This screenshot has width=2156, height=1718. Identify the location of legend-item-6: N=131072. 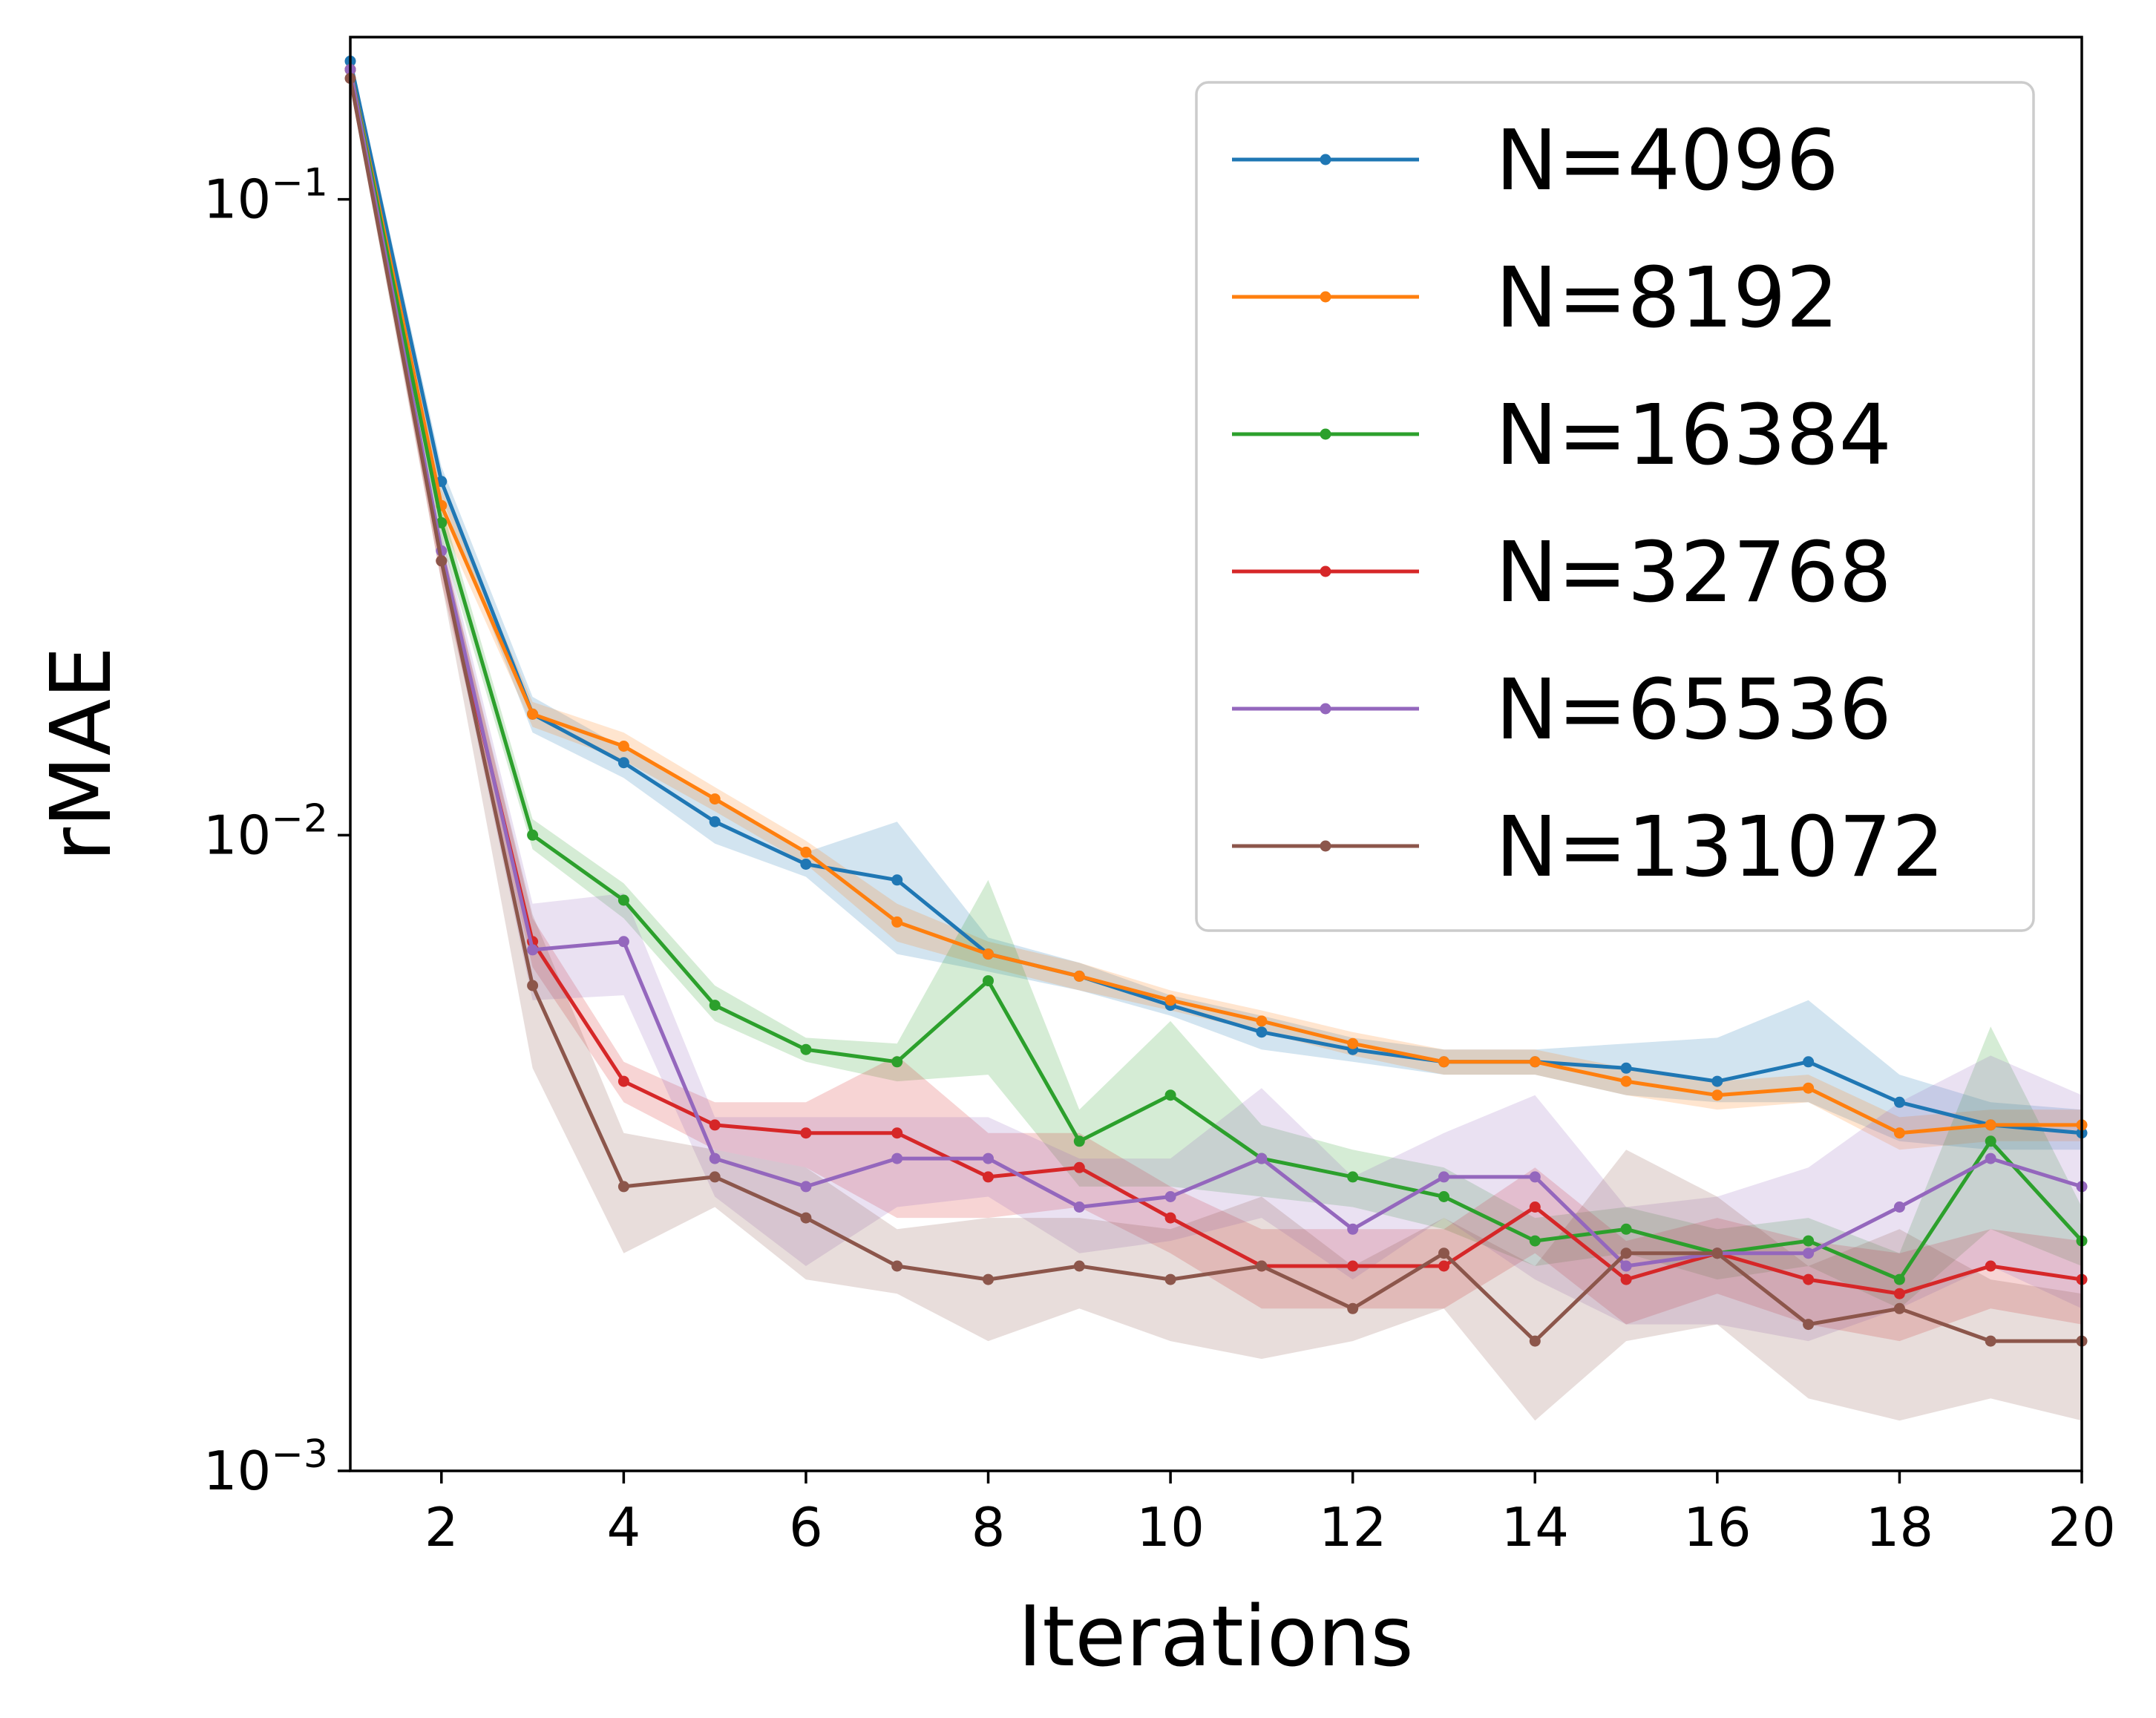
(1588, 848).